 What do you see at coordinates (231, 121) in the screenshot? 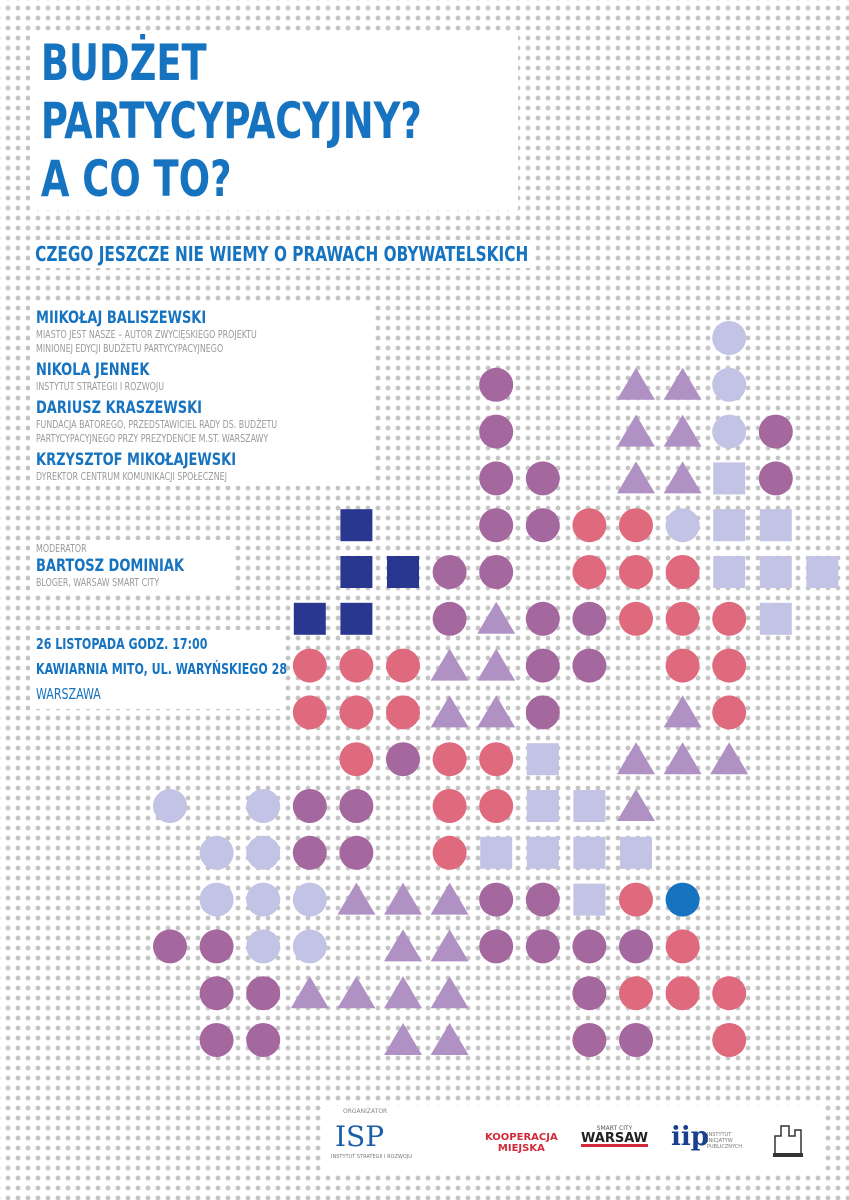
I see `title-line: PARTYCYPACYJNY?` at bounding box center [231, 121].